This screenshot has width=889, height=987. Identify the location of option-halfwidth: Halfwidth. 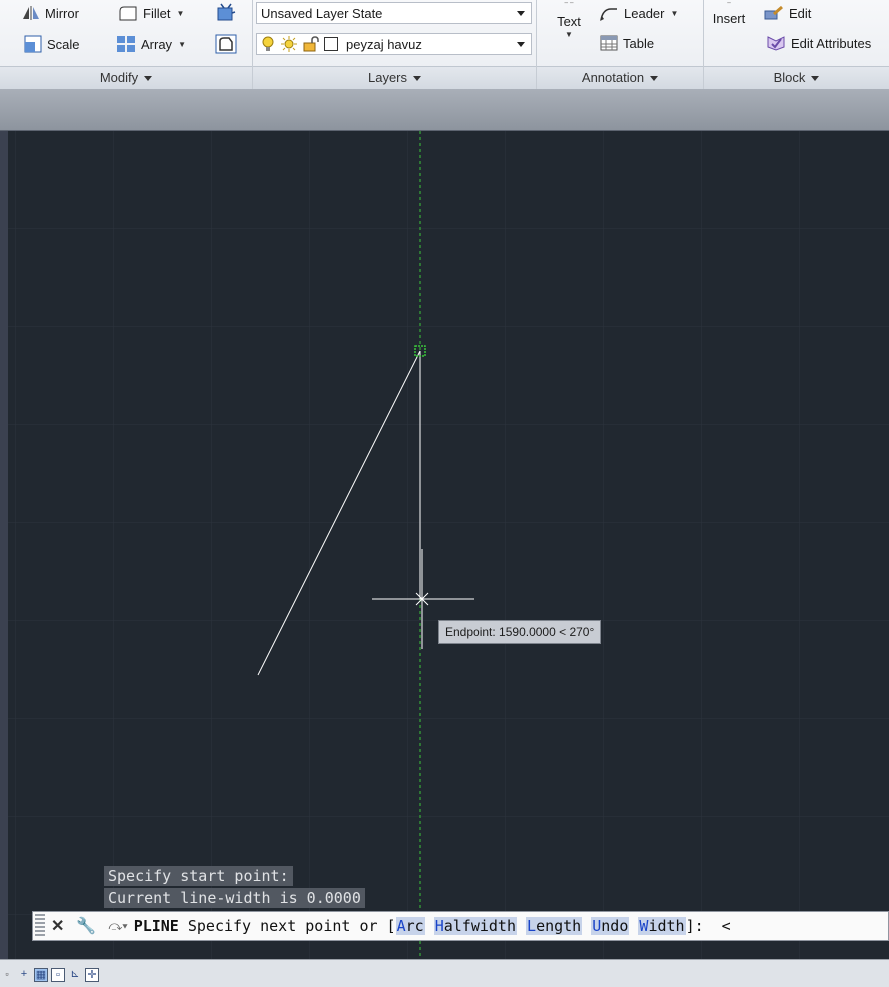
(475, 926).